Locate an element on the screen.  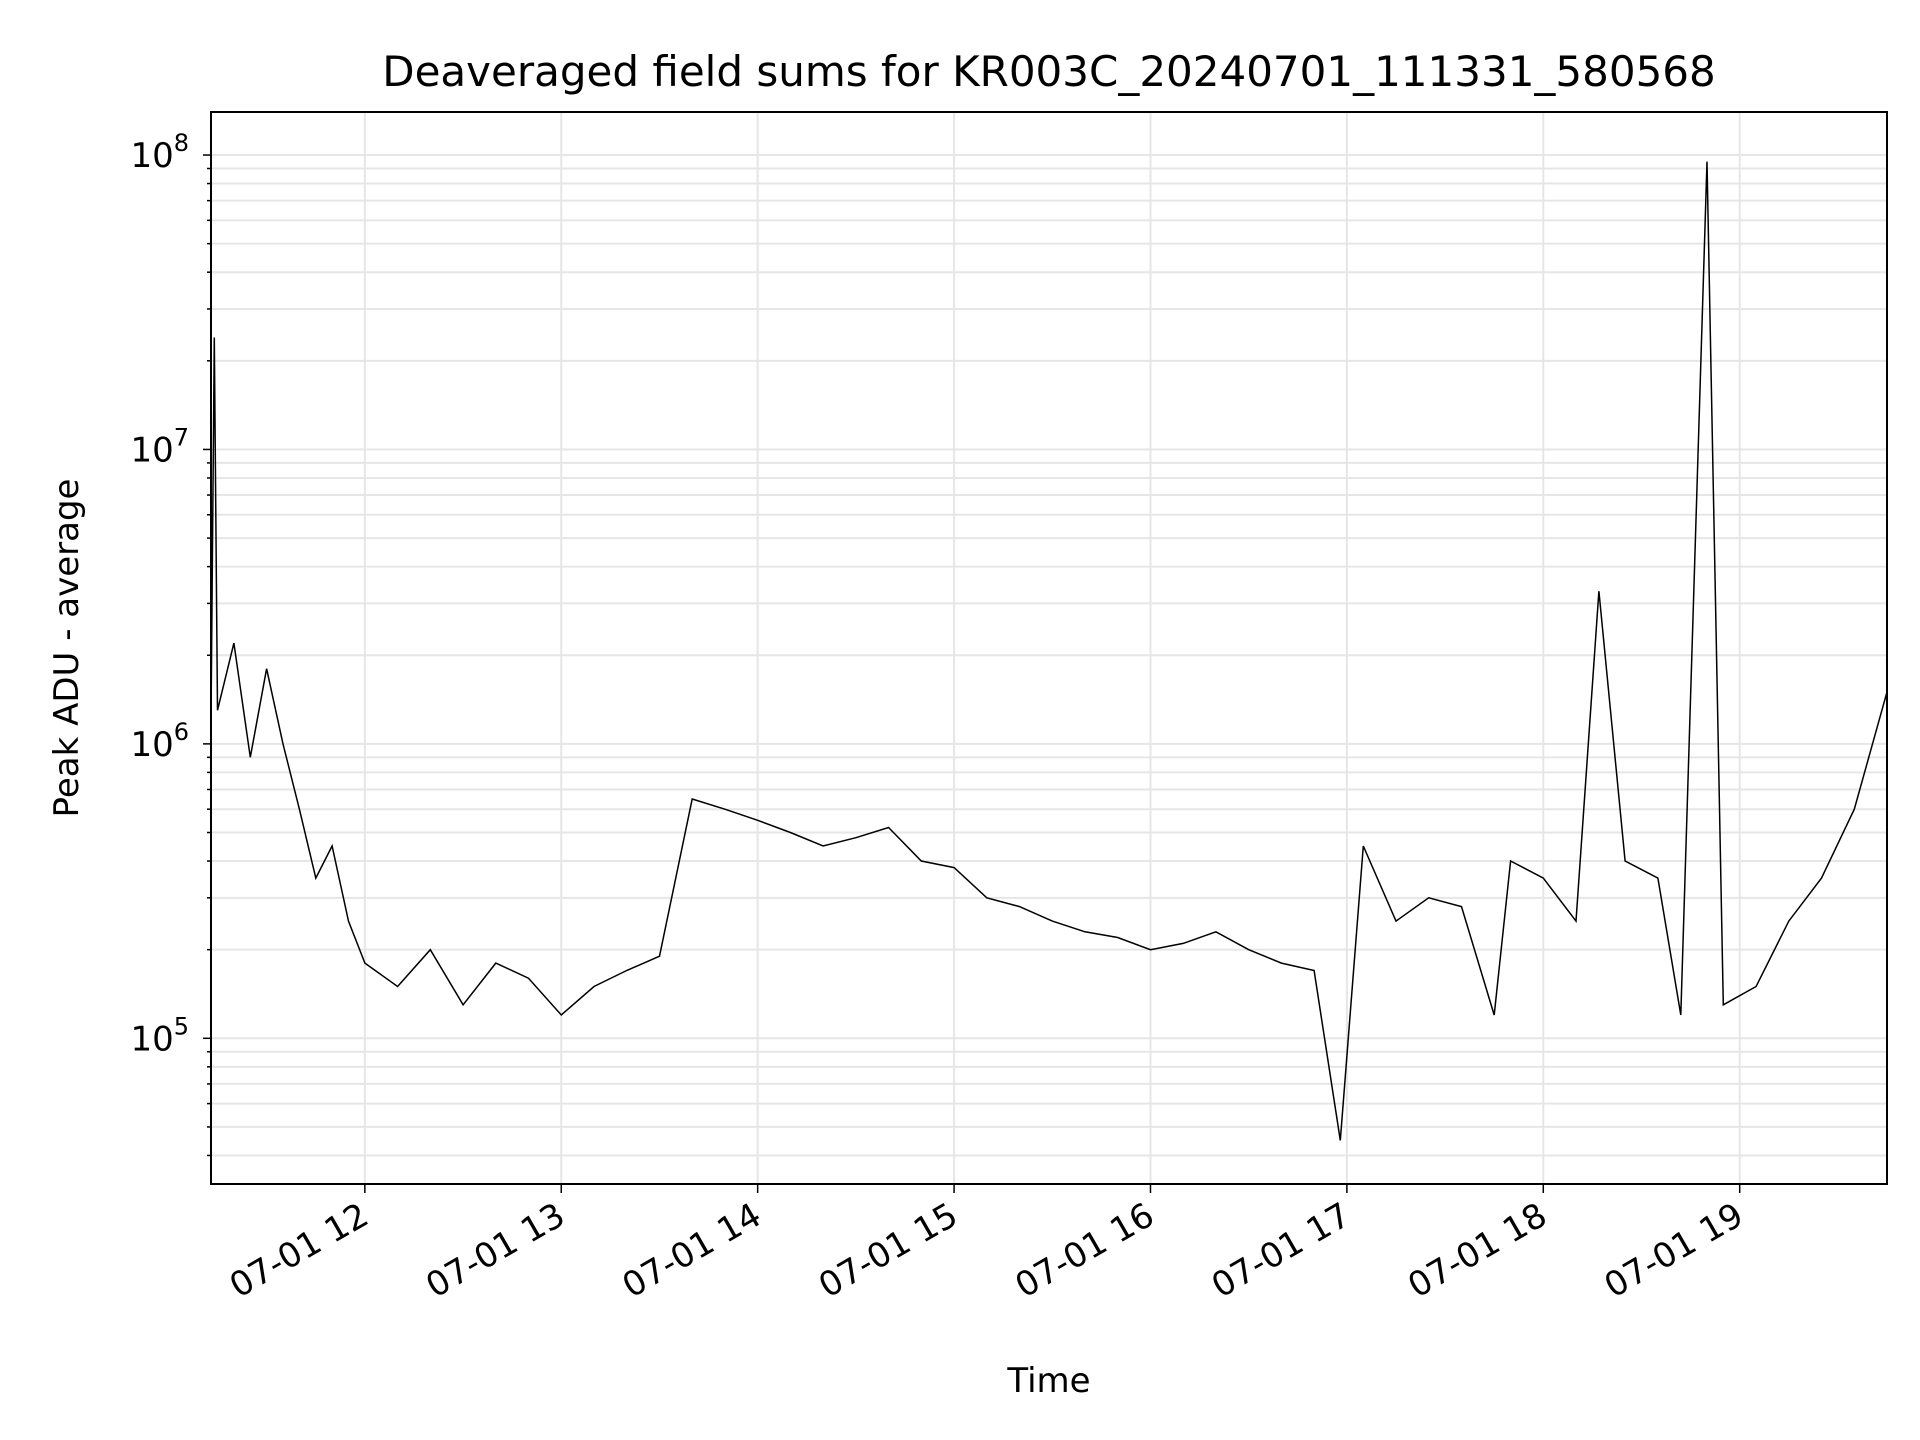
y-tick-label: 10⁸ is located at coordinates (159, 152).